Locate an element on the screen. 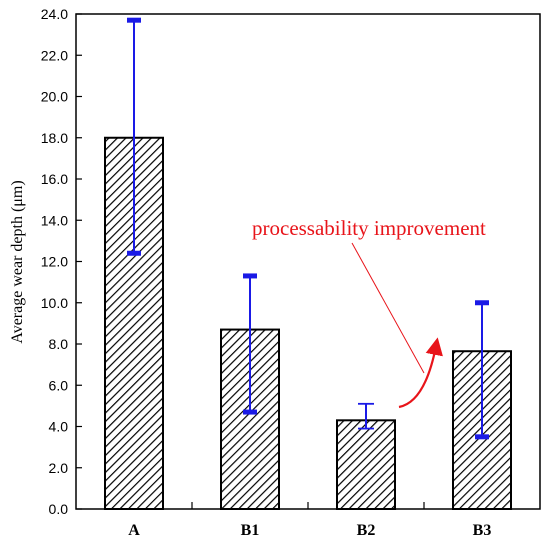  y-tick-label: 14.0 is located at coordinates (54, 220).